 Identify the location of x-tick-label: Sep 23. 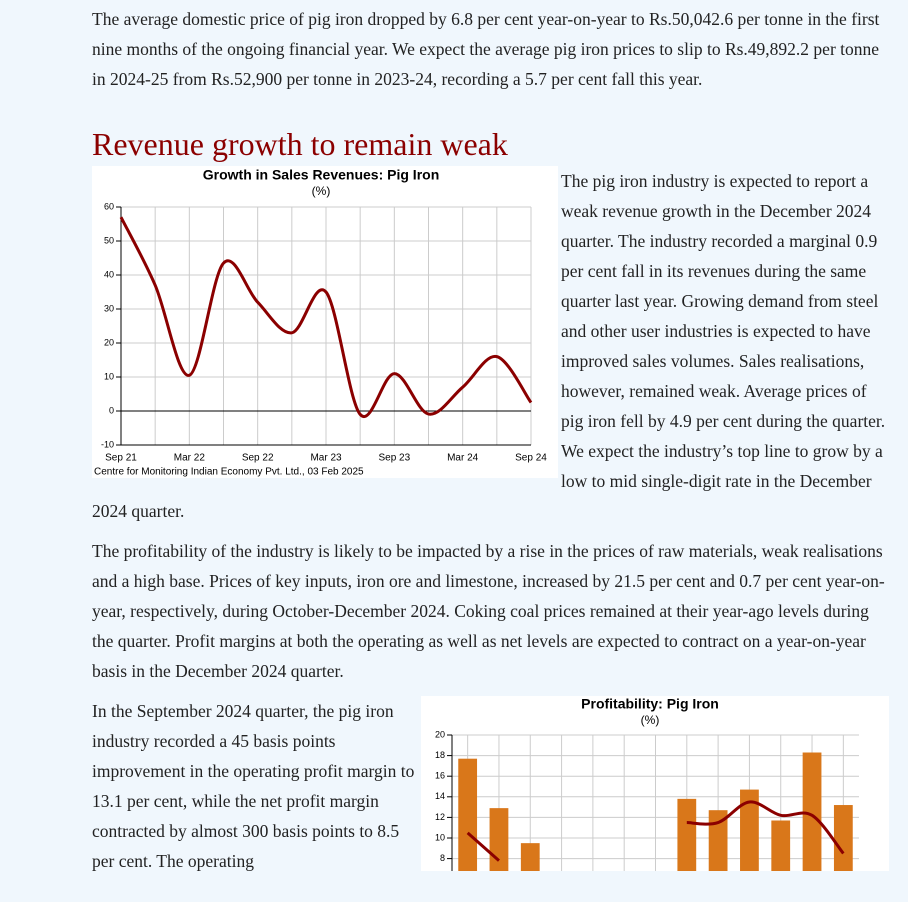
(394, 458).